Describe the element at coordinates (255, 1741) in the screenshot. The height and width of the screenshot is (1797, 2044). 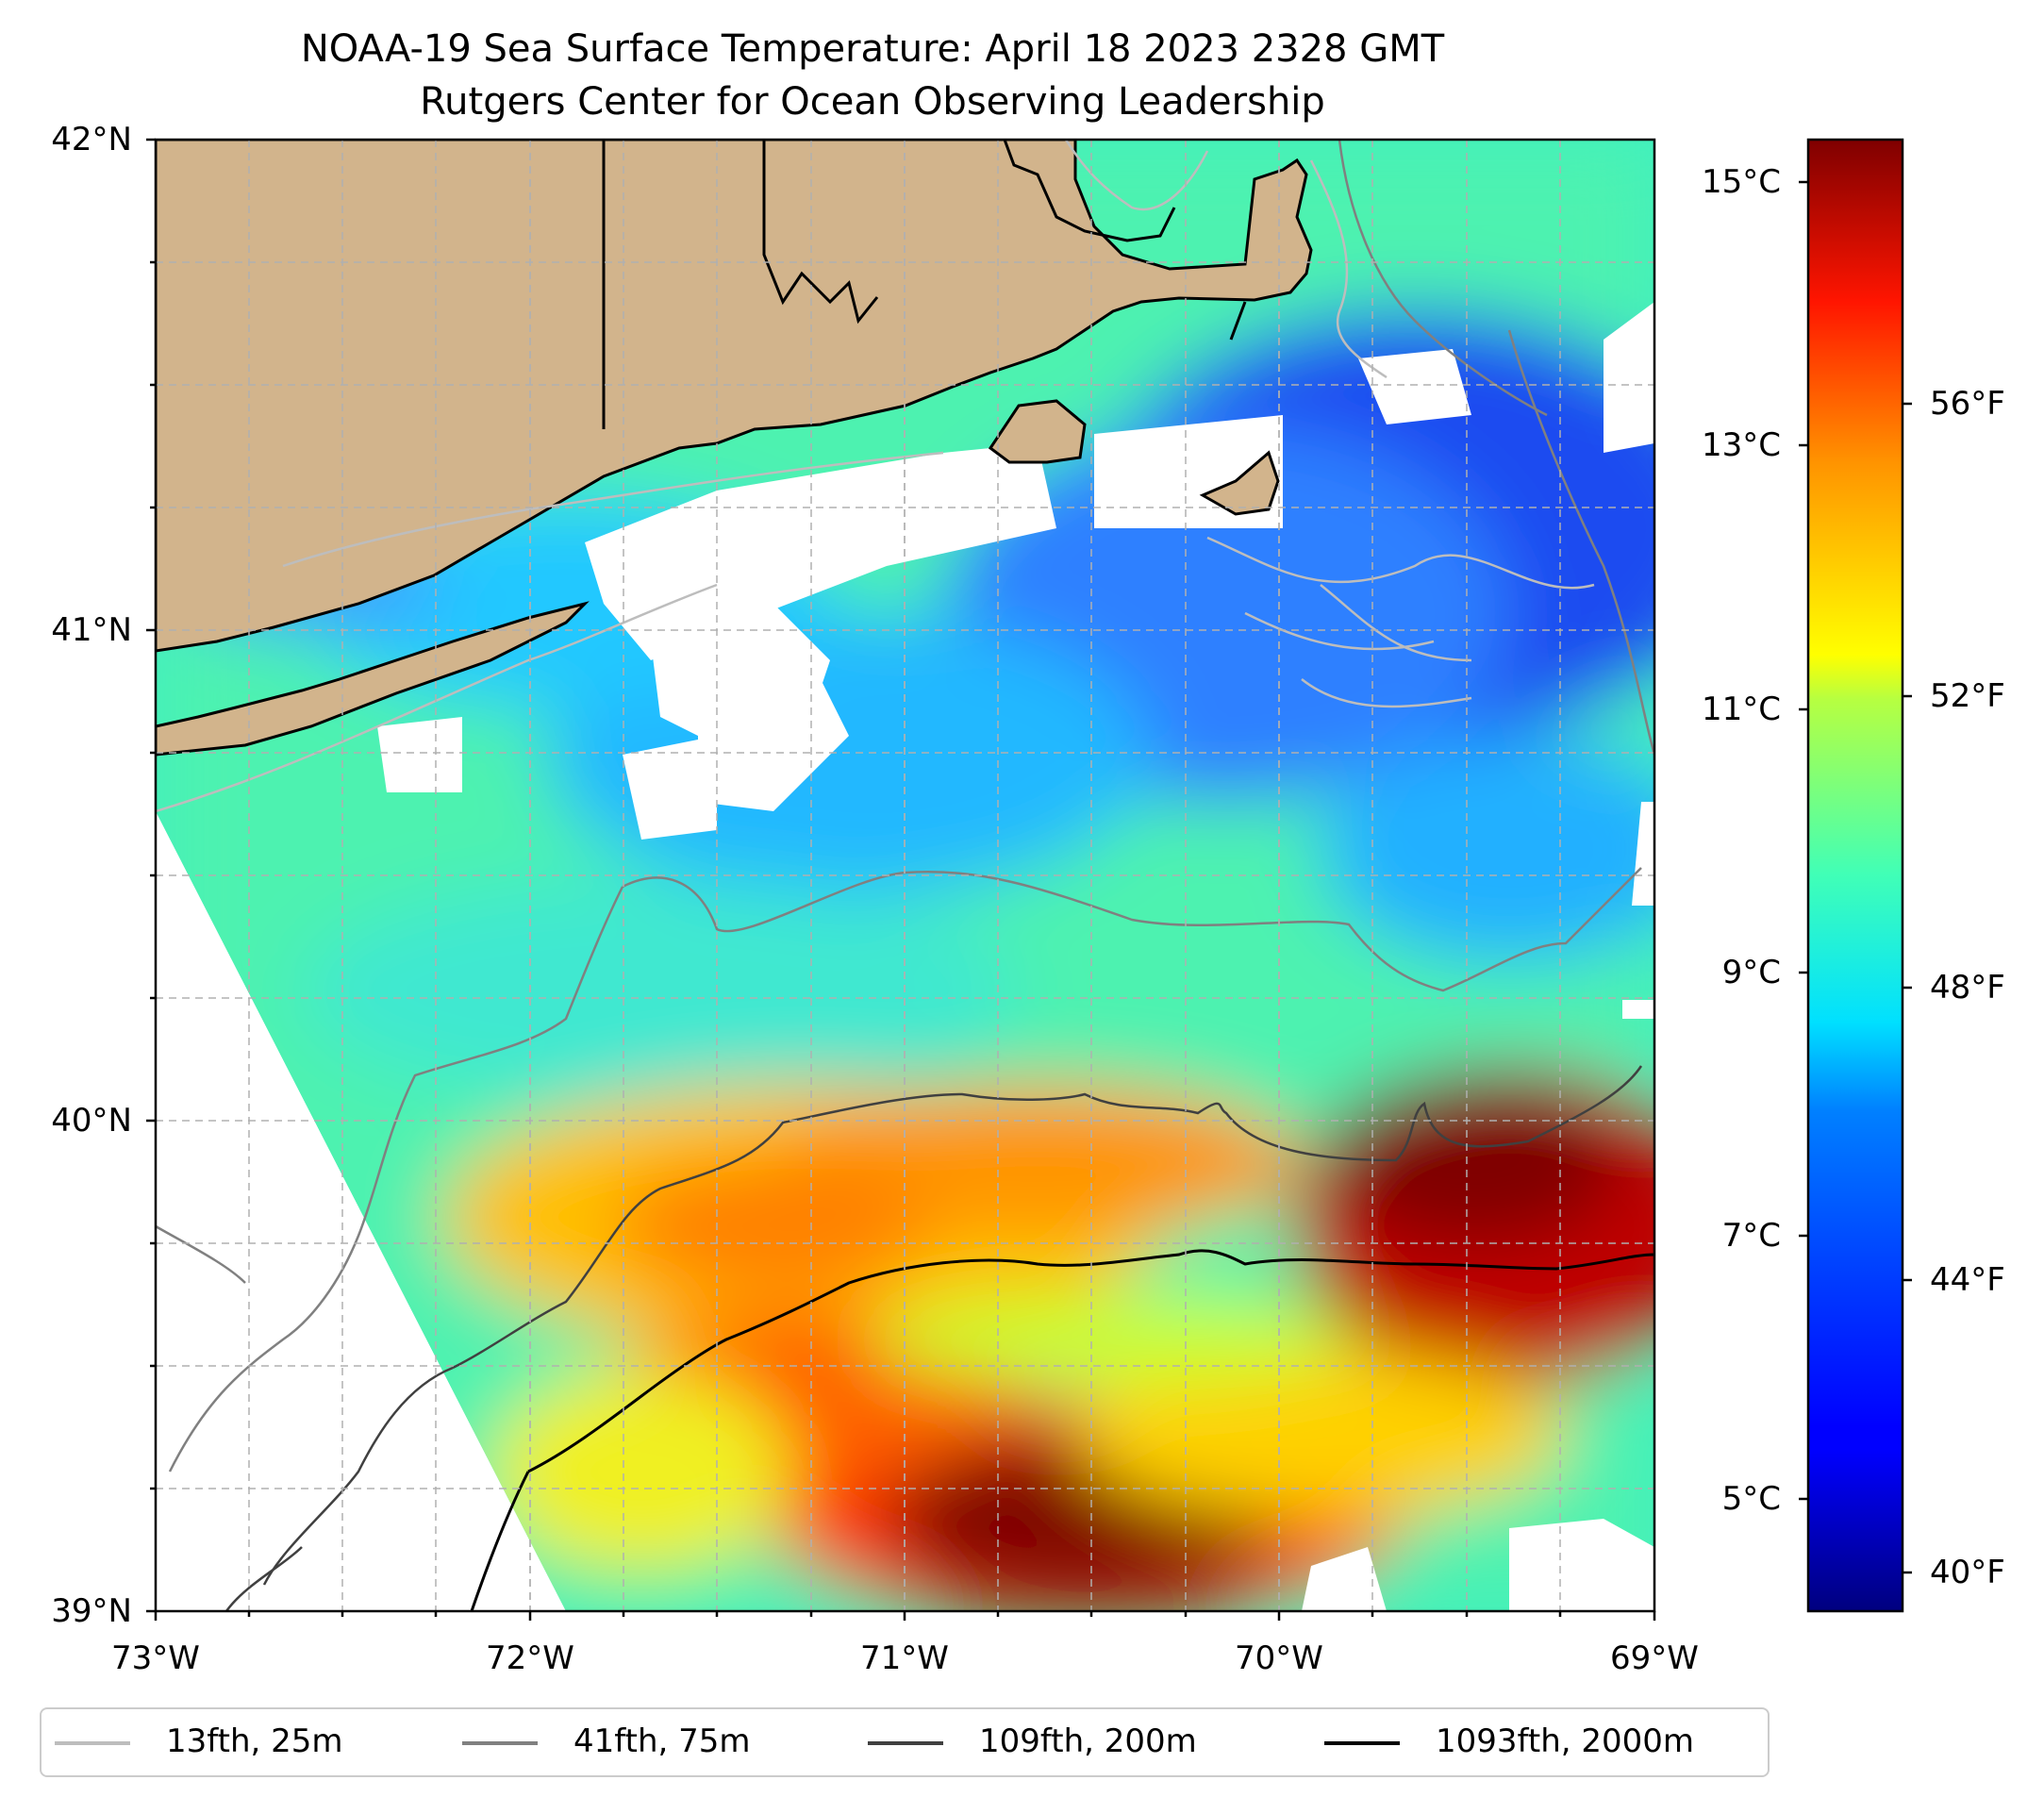
I see `legend-label-25m: 13fth, 25m` at that location.